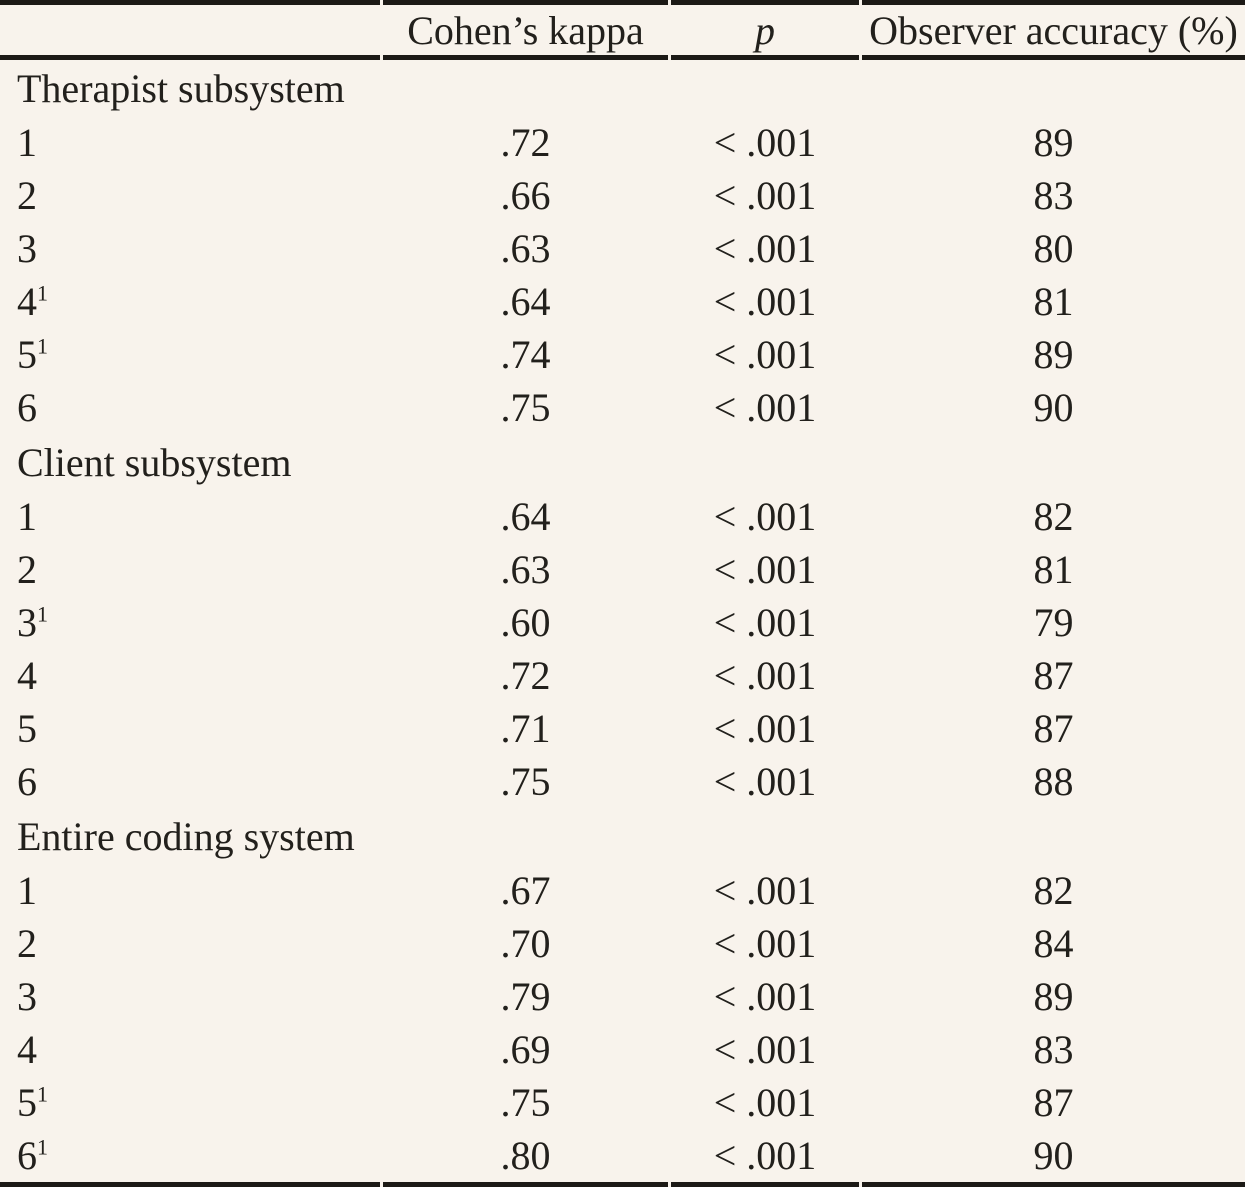 Image resolution: width=1245 pixels, height=1187 pixels. I want to click on column-header-stub, so click(190, 30).